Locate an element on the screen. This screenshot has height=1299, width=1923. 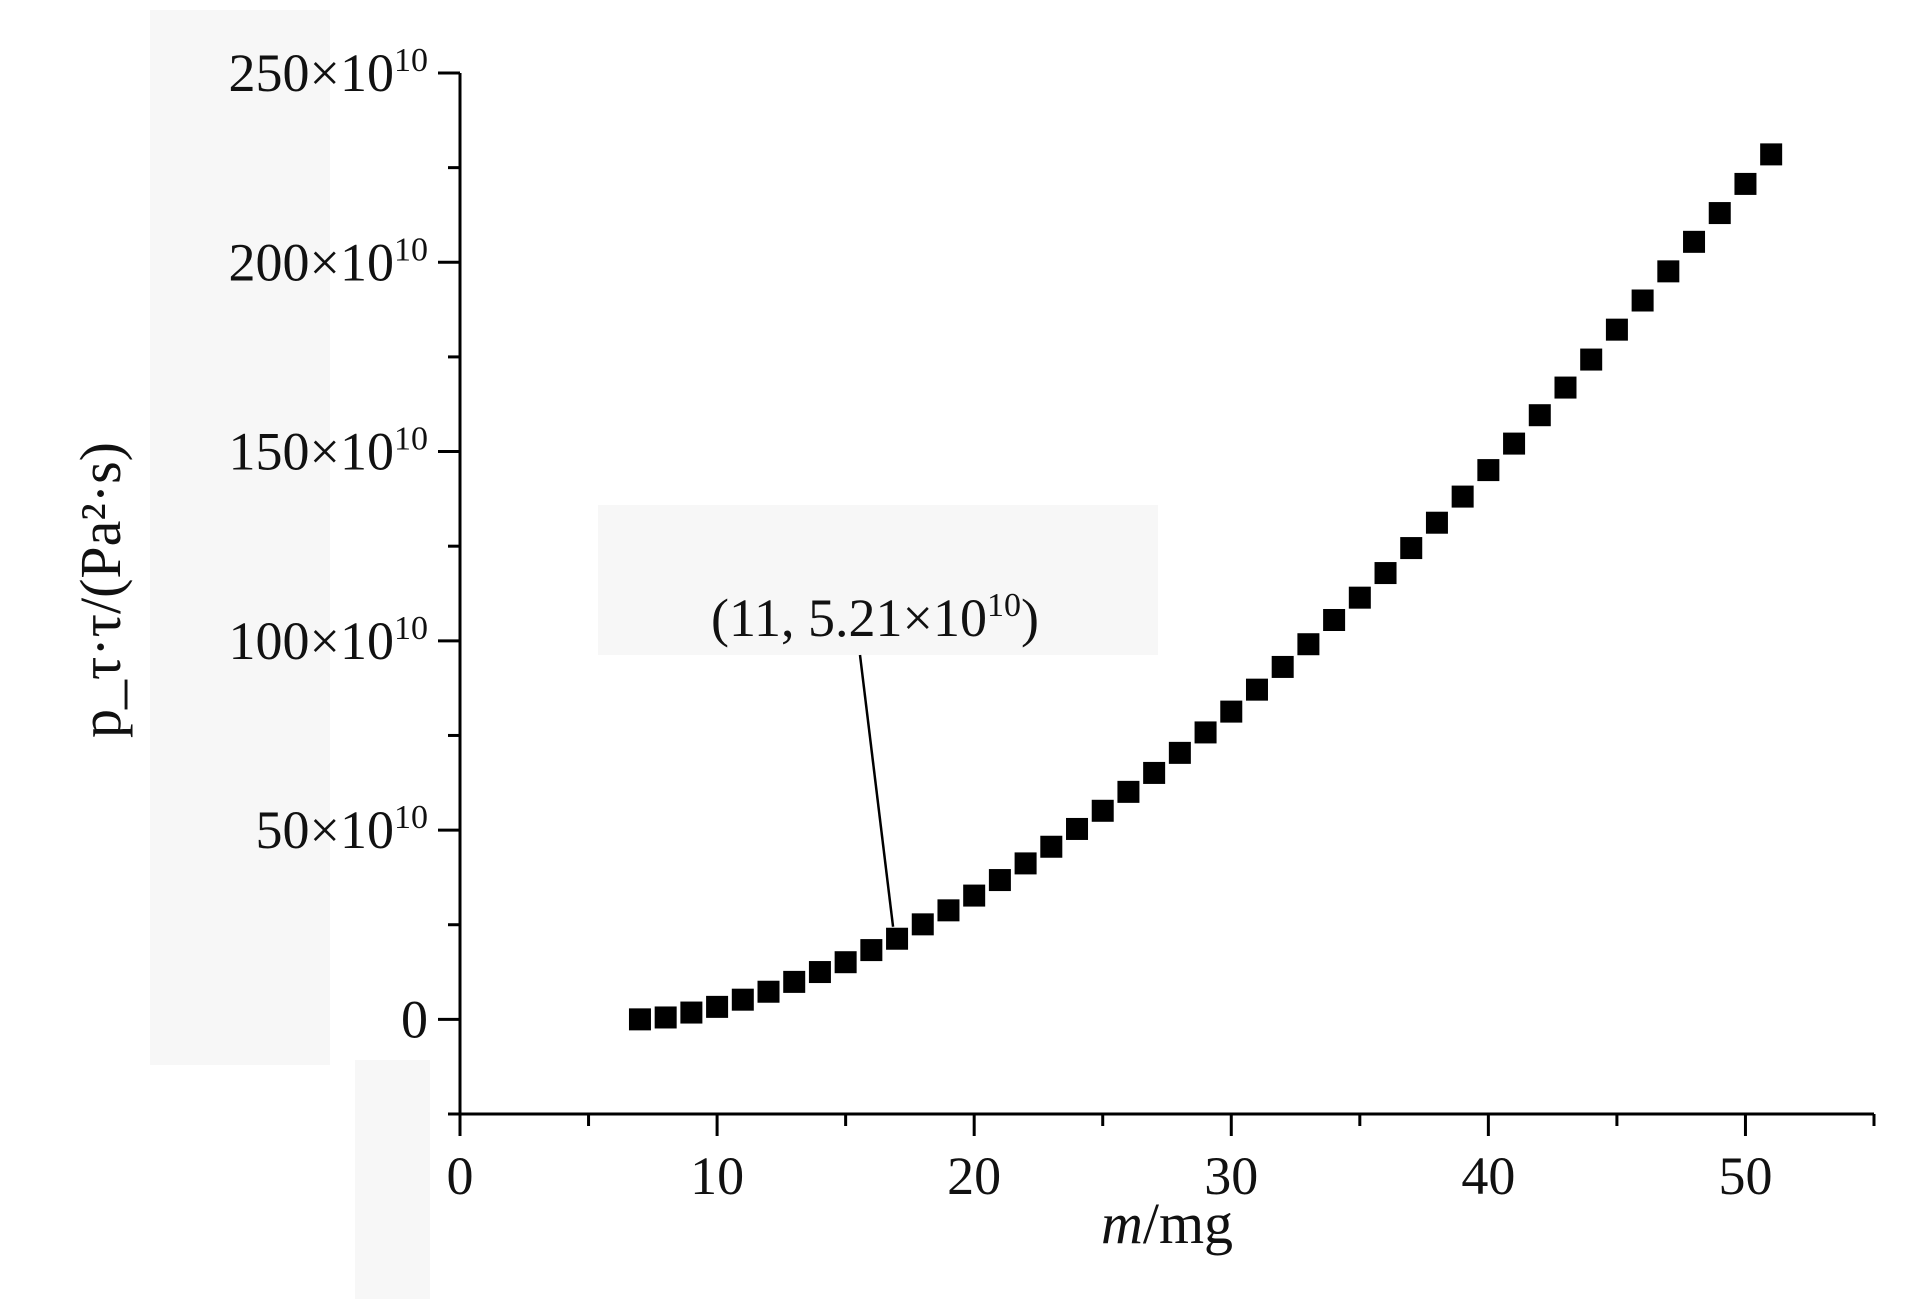
y-tick-label: 200×1010 is located at coordinates (328, 261).